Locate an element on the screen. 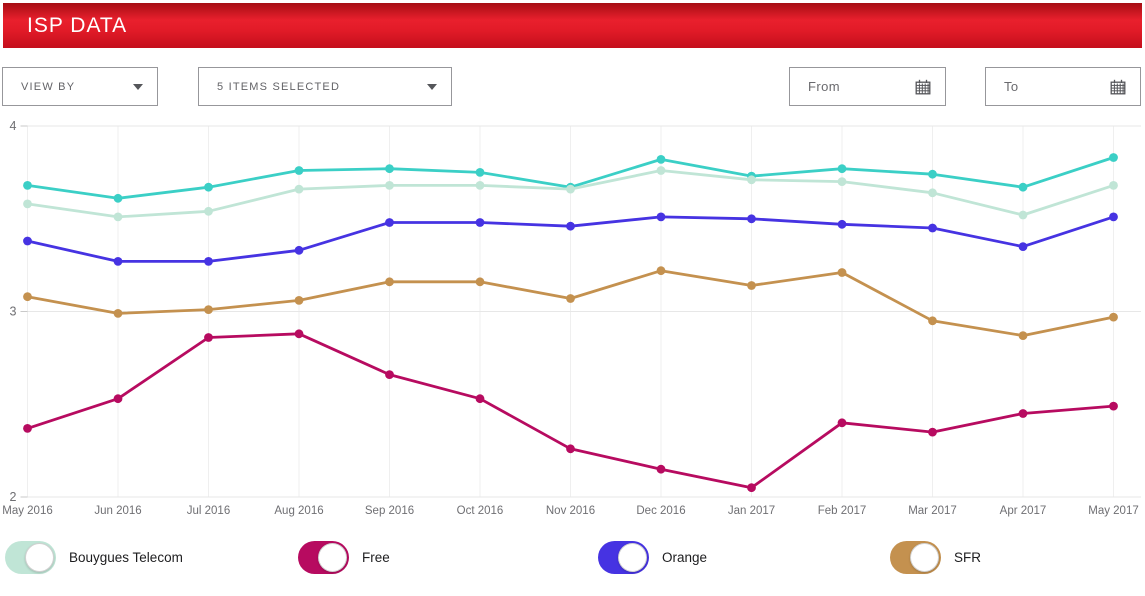 This screenshot has width=1145, height=596. svg-text: Jul 2016 is located at coordinates (208, 511).